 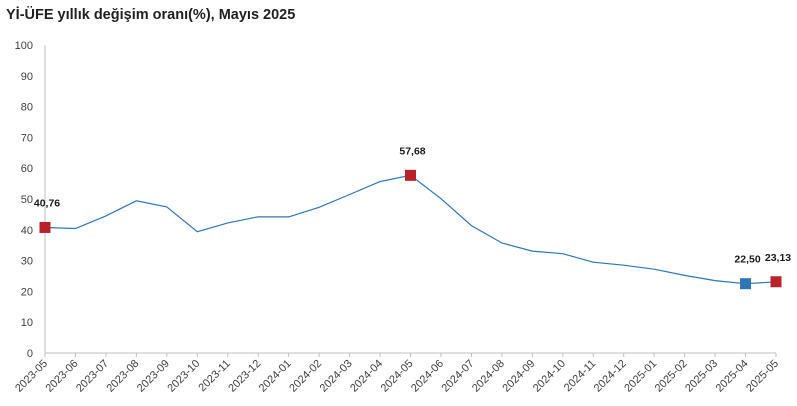 What do you see at coordinates (732, 376) in the screenshot?
I see `x-tick-label: 2025-04` at bounding box center [732, 376].